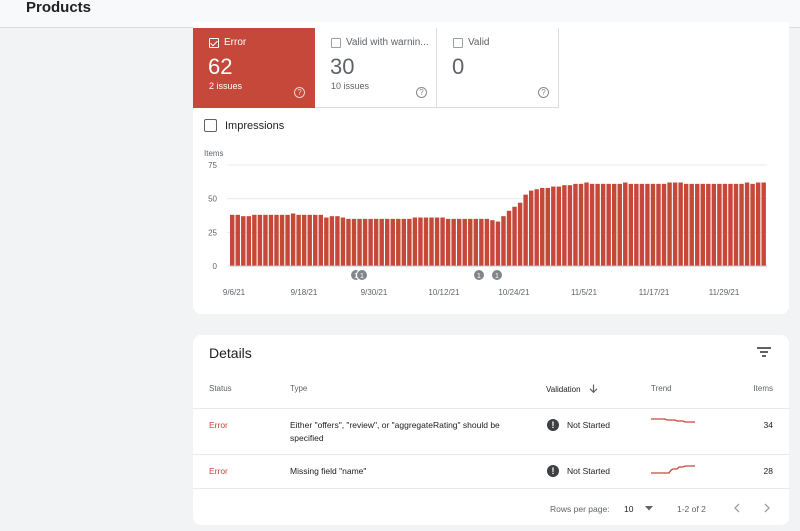 Image resolution: width=800 pixels, height=531 pixels. What do you see at coordinates (768, 471) in the screenshot?
I see `items-cell: 28` at bounding box center [768, 471].